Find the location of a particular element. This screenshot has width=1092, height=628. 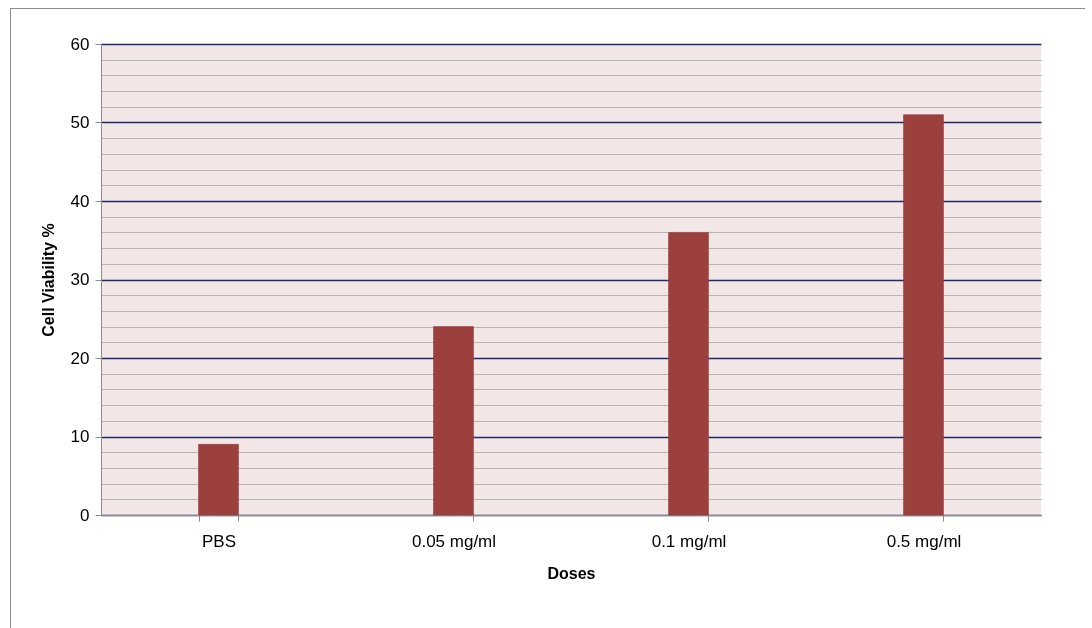

y-tick-label: 60 is located at coordinates (80, 44).